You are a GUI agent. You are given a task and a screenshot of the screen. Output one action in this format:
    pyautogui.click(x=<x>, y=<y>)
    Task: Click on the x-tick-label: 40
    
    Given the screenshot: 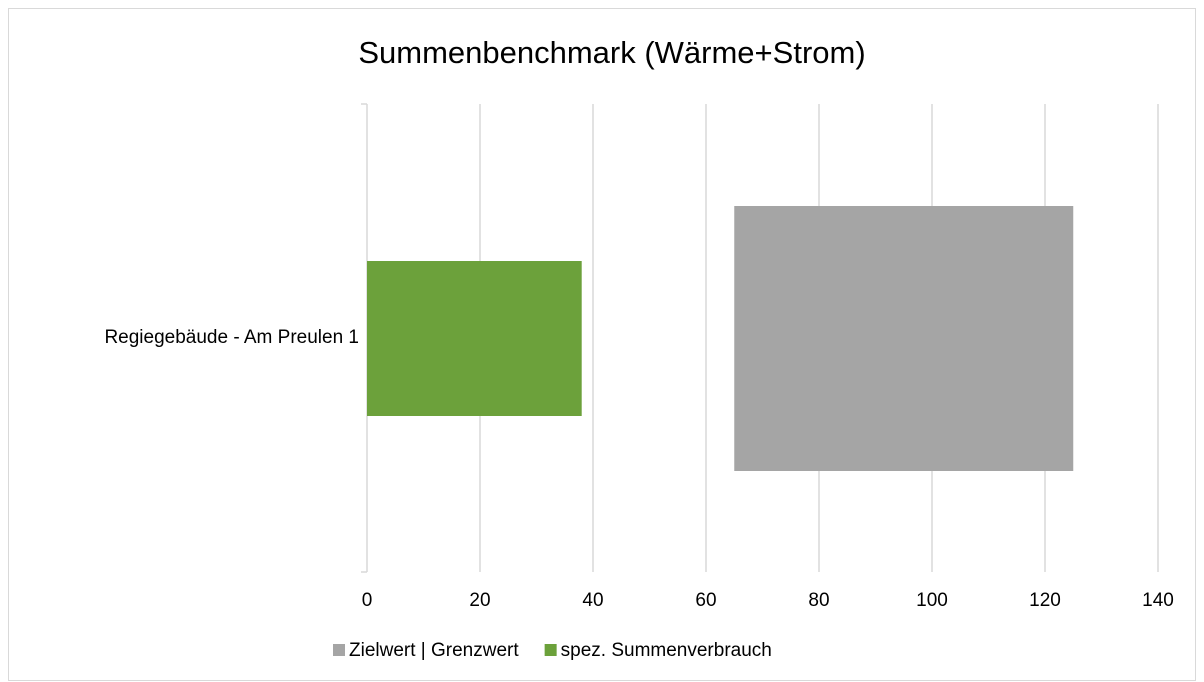 What is the action you would take?
    pyautogui.click(x=592, y=600)
    